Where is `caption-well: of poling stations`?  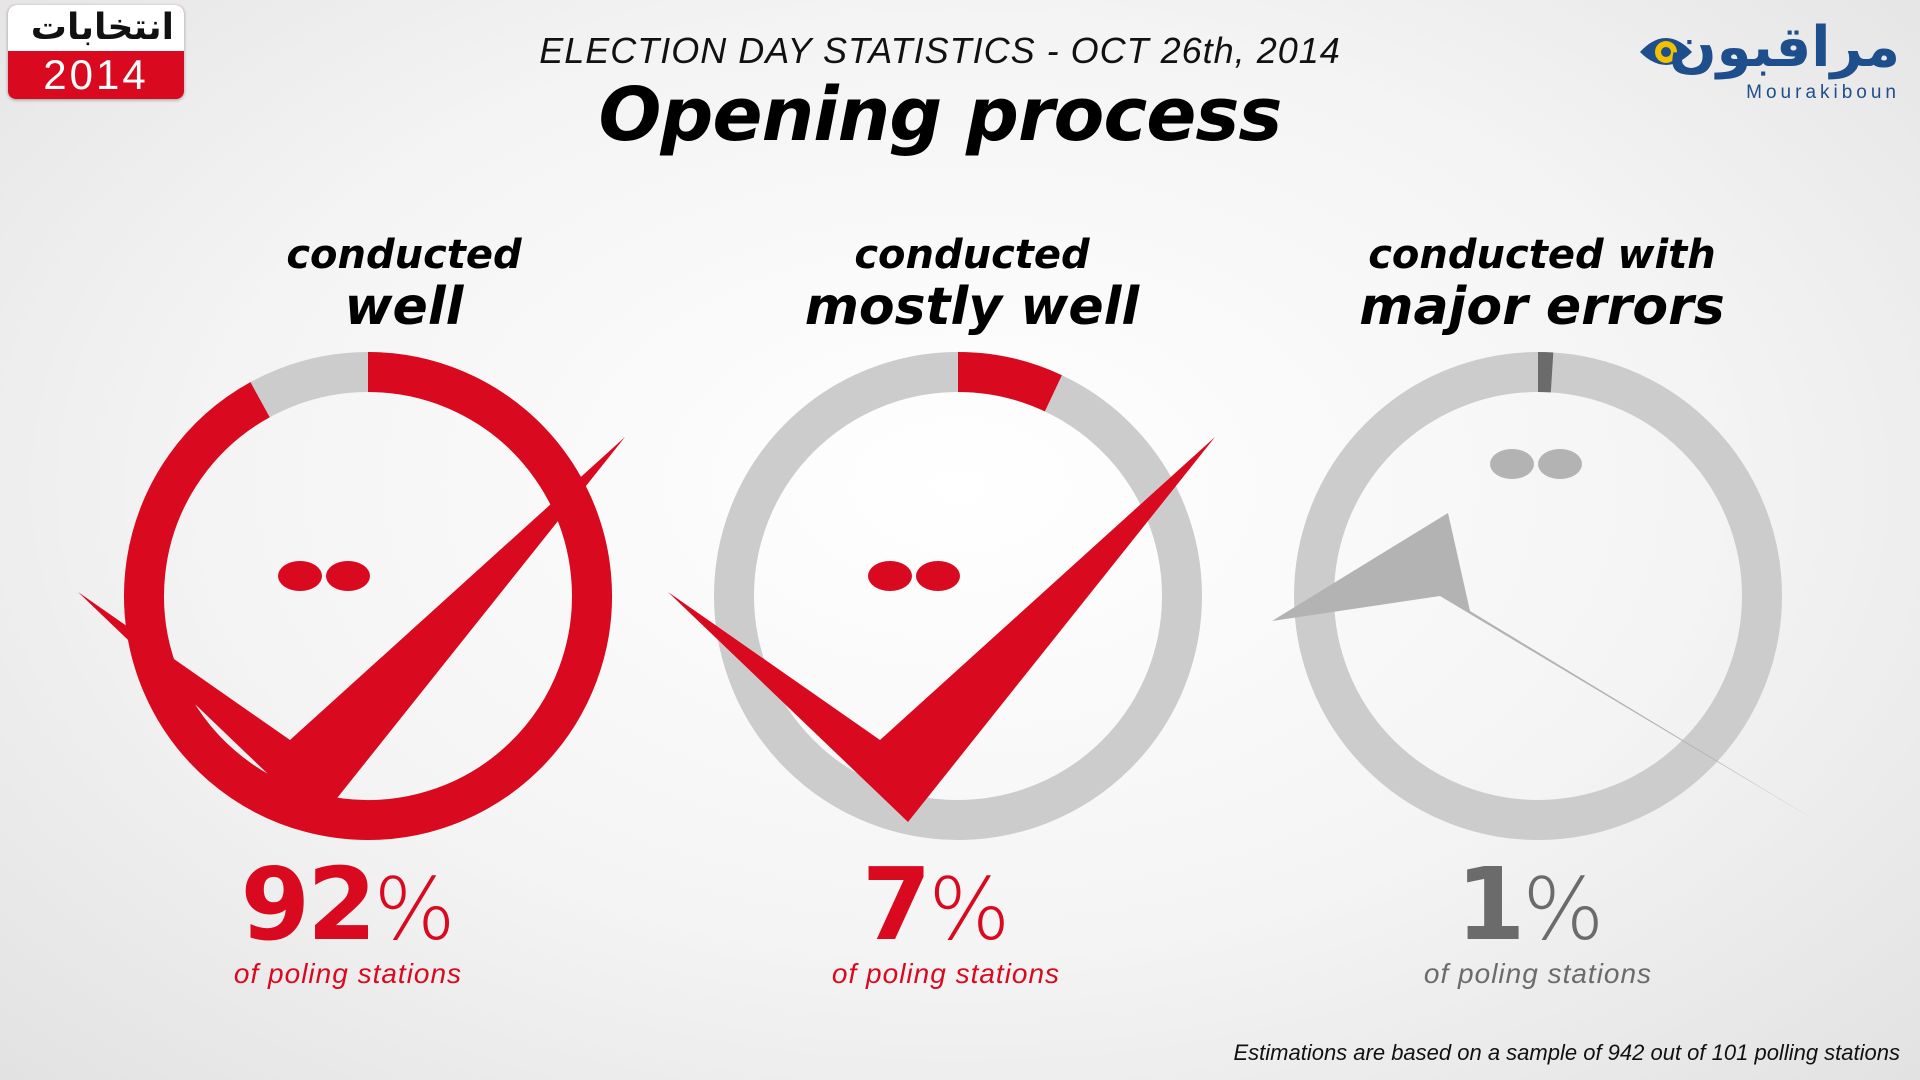 caption-well: of poling stations is located at coordinates (348, 973).